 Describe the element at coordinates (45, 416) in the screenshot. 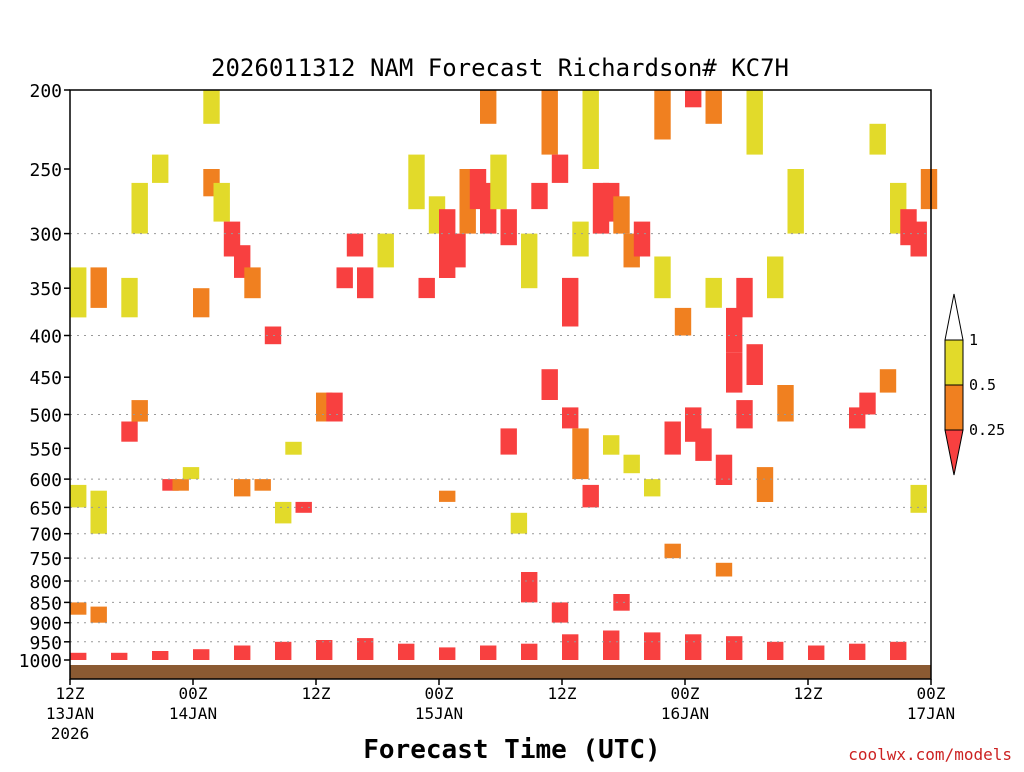

I see `y-tick-label: 500` at that location.